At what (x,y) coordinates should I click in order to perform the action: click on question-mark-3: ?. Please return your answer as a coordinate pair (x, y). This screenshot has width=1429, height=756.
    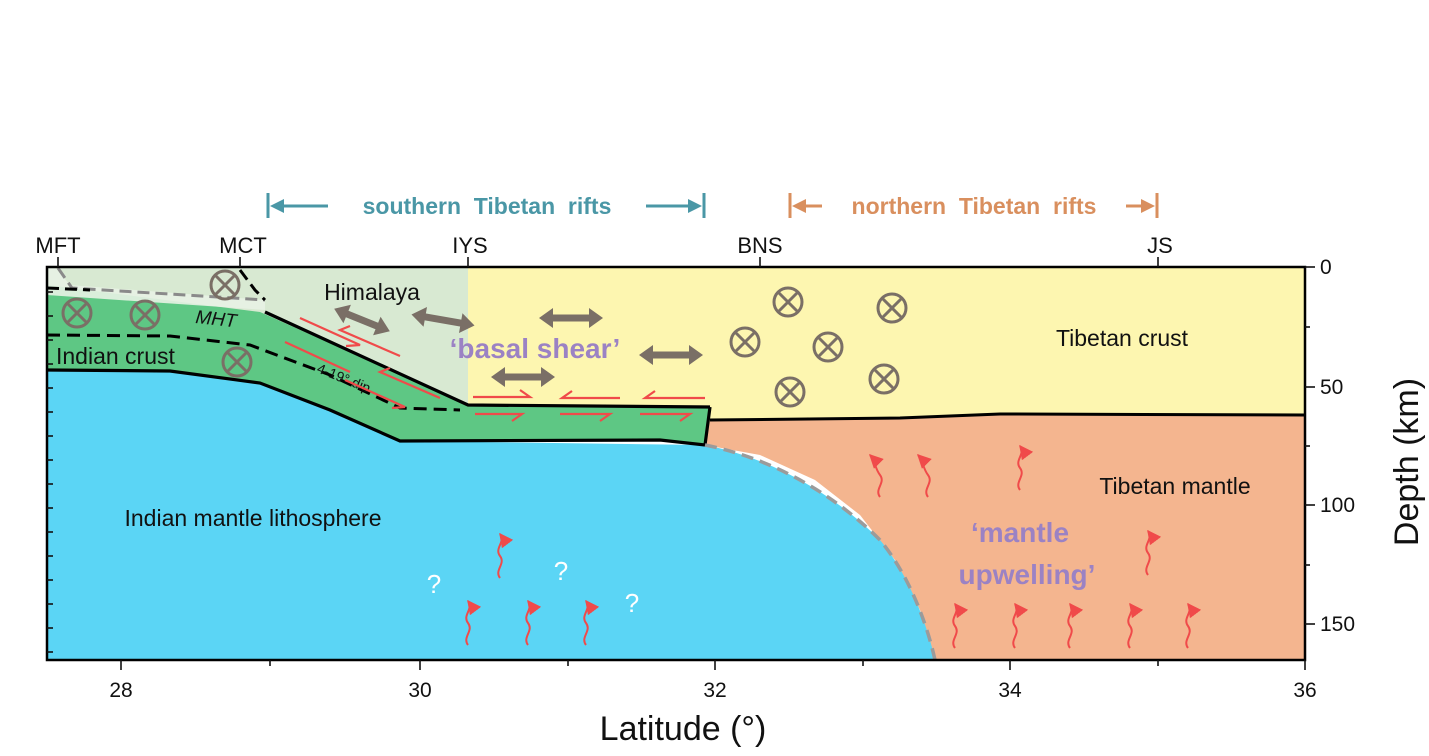
    Looking at the image, I should click on (632, 603).